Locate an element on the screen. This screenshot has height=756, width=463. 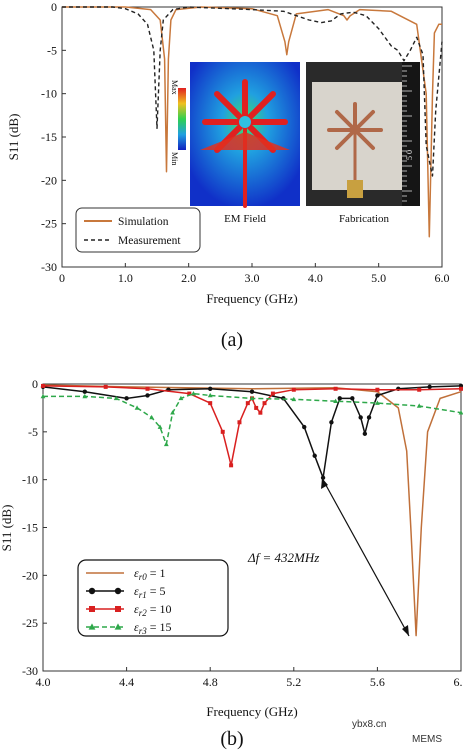
legend-b-box is located at coordinates (153, 598).